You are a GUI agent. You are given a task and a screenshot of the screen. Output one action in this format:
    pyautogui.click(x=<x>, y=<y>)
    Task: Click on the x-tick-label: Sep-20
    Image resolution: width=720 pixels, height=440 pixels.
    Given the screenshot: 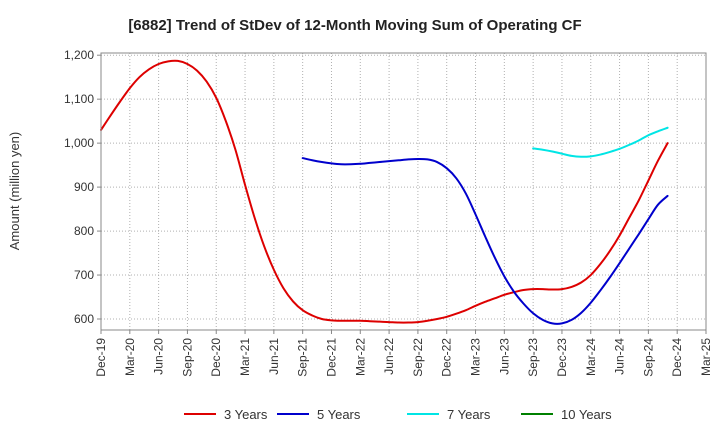 What is the action you would take?
    pyautogui.click(x=187, y=357)
    